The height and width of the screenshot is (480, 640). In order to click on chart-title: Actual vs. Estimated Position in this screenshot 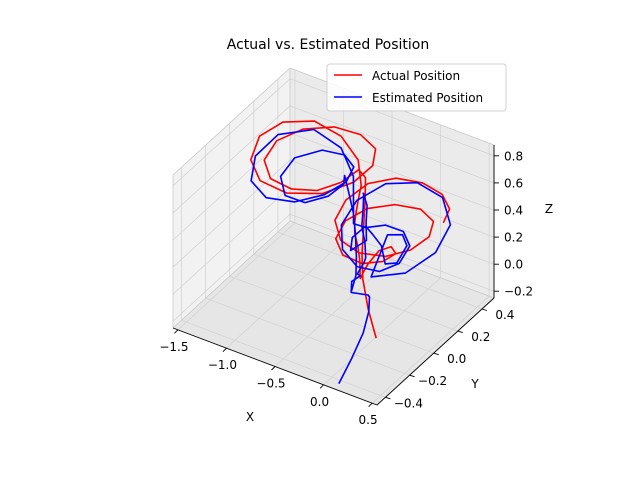, I will do `click(328, 45)`.